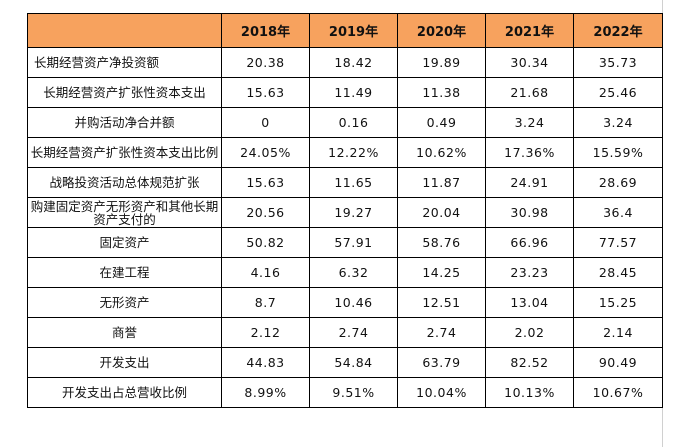 This screenshot has width=690, height=447. What do you see at coordinates (441, 152) in the screenshot?
I see `value-cell: 10.62%` at bounding box center [441, 152].